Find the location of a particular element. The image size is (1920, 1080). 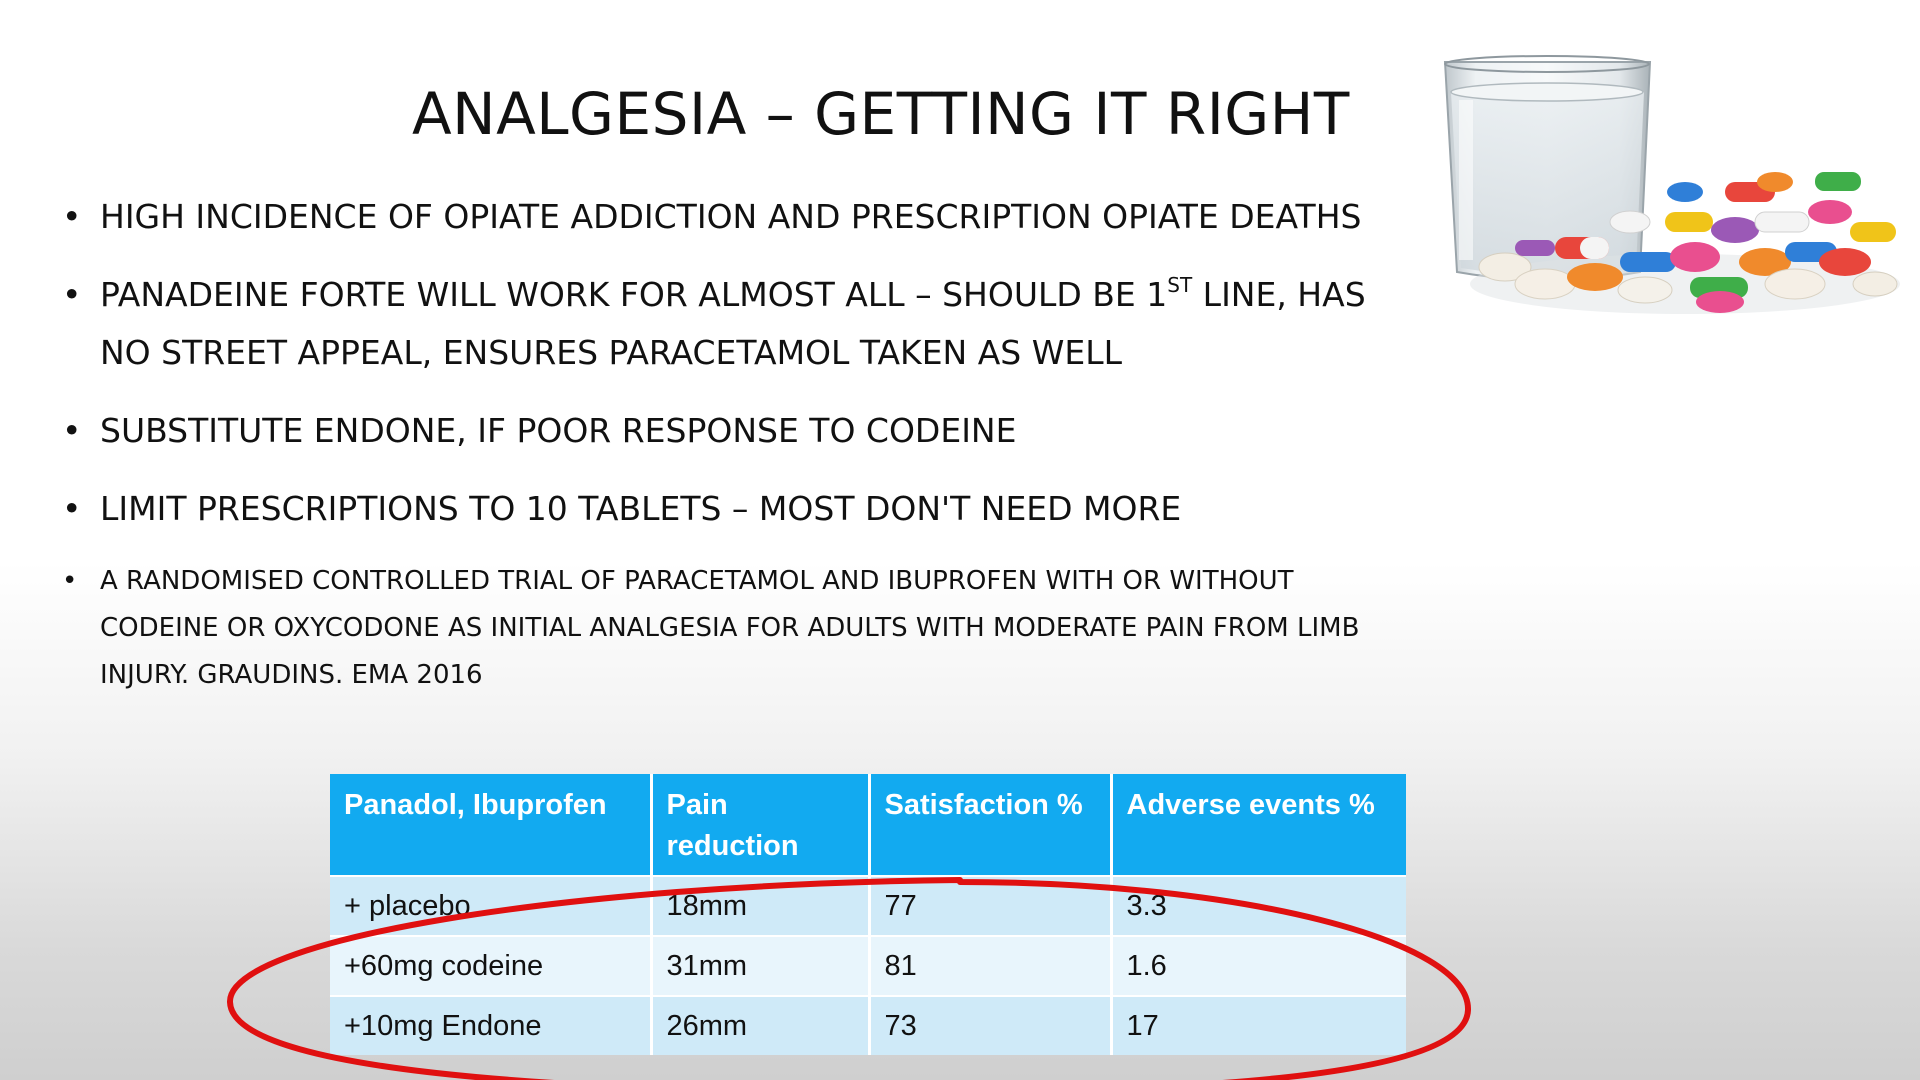

table-cell: +60mg codeine is located at coordinates (491, 965).